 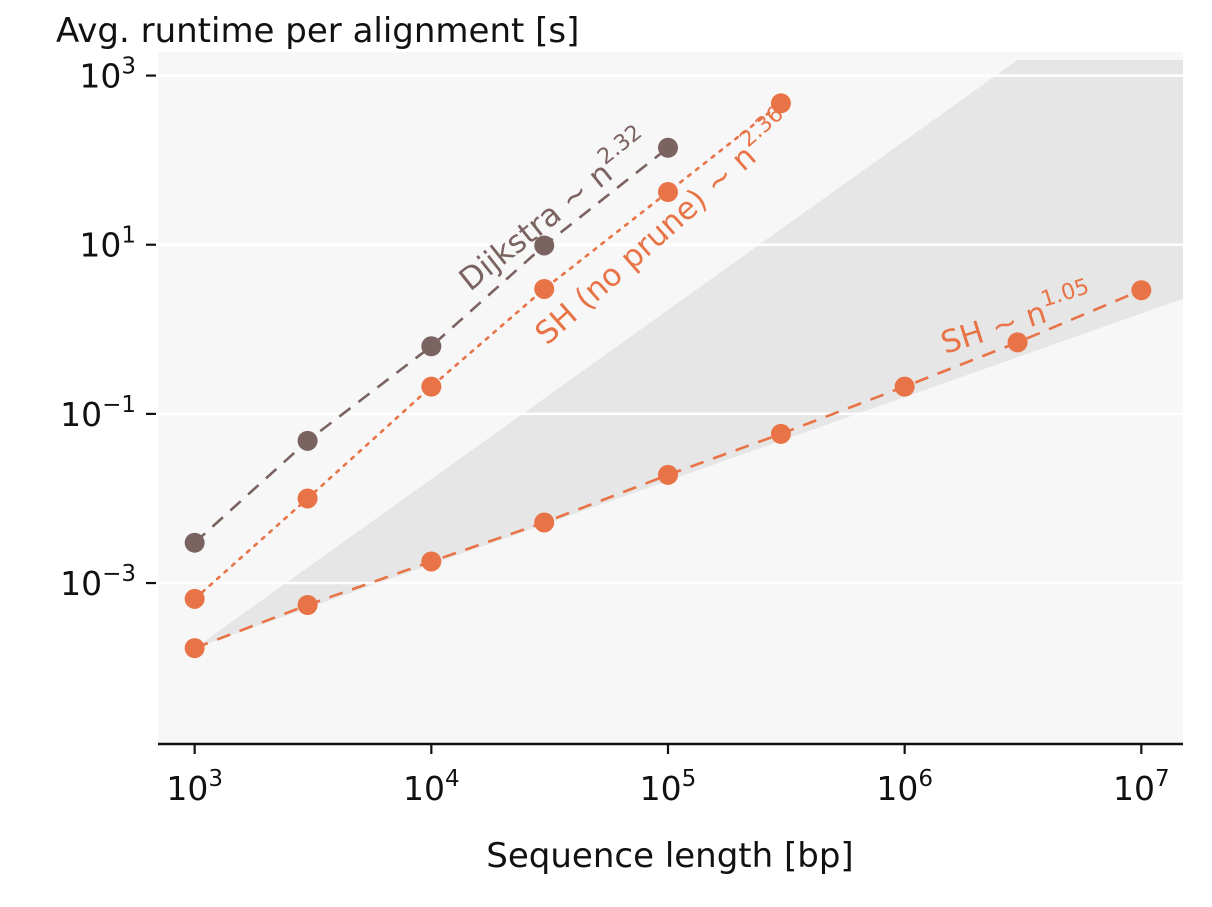 I want to click on x-tick-label: 103, so click(x=194, y=787).